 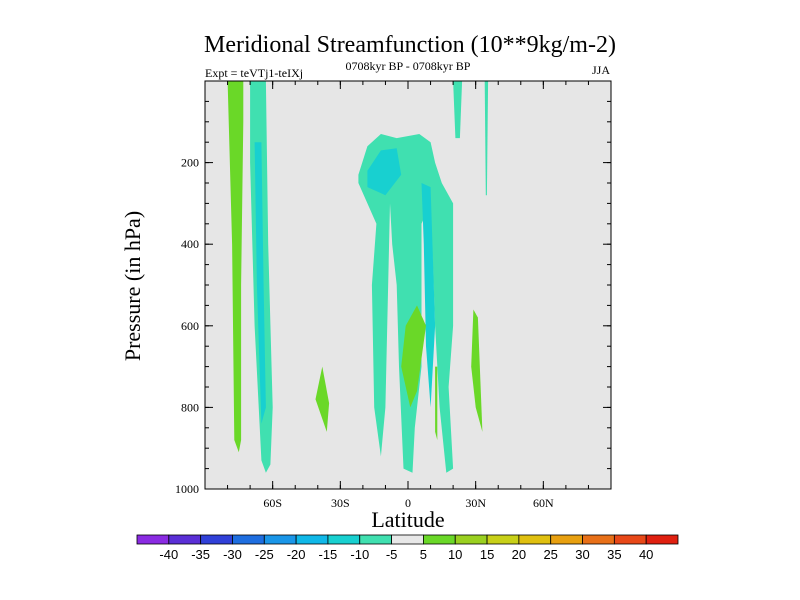 I want to click on y-axis-label: Pressure (in hPa), so click(x=132, y=286).